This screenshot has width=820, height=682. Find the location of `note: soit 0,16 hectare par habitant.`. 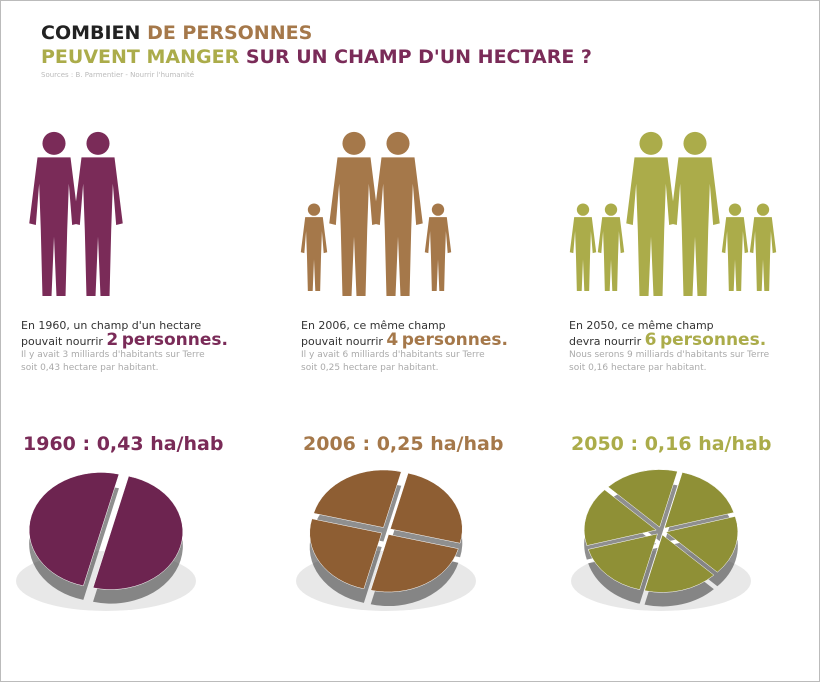

note: soit 0,16 hectare par habitant. is located at coordinates (638, 368).